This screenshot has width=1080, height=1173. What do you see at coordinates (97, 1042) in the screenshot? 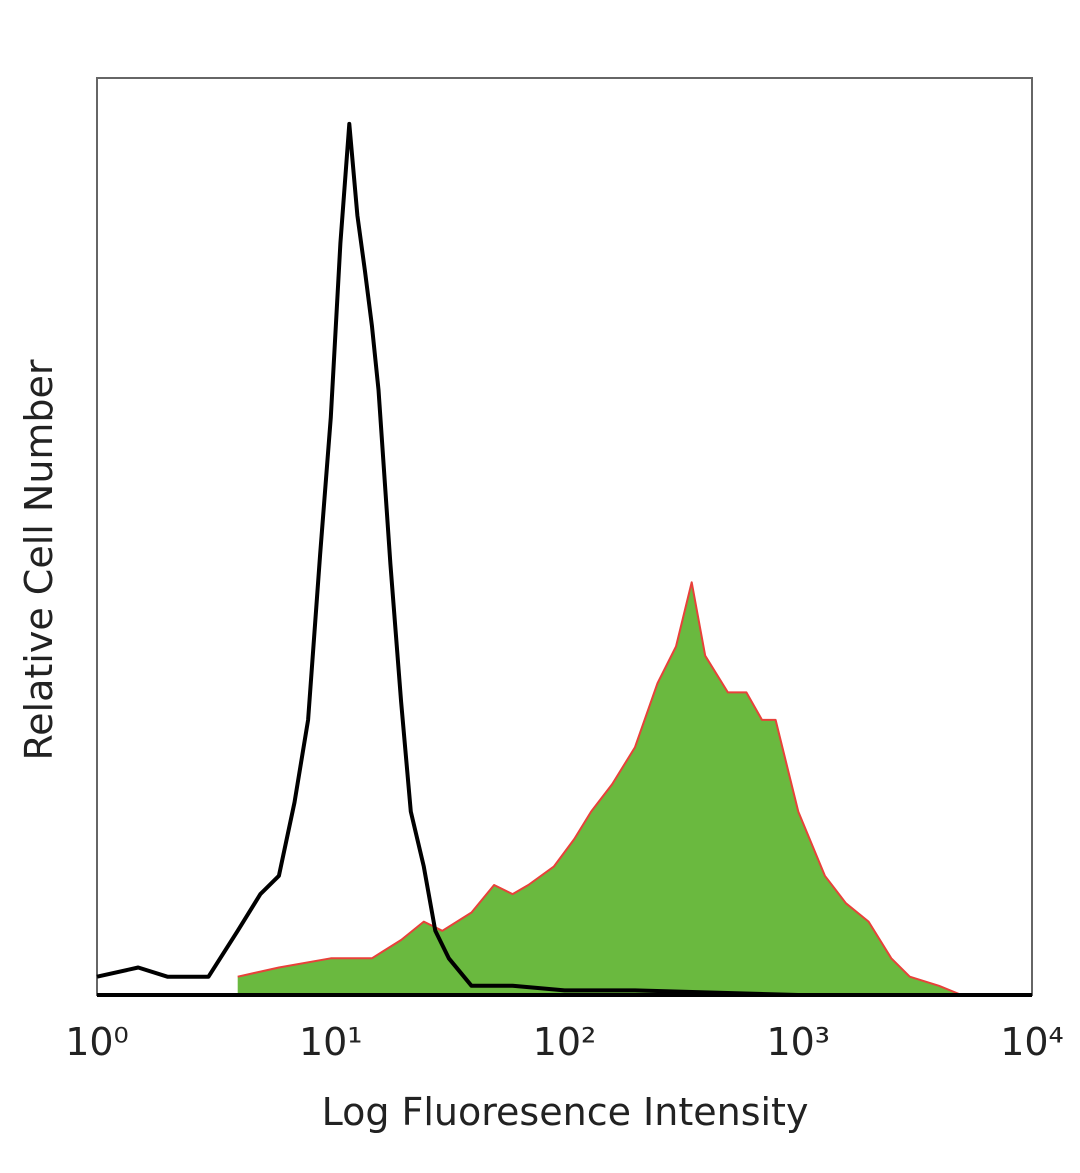
I see `x-tick-label: 10⁰` at bounding box center [97, 1042].